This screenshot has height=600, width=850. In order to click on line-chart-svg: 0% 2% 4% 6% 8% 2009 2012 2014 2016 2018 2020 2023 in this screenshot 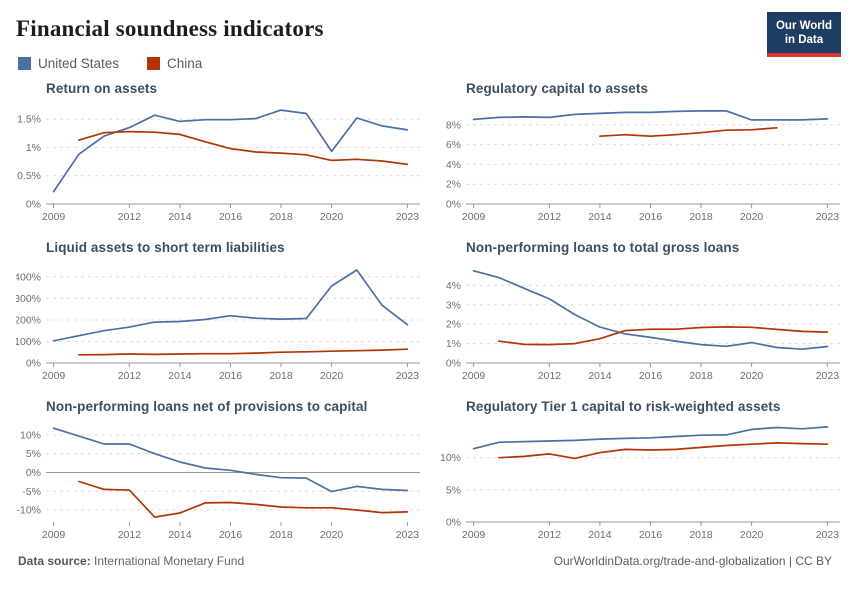, I will do `click(643, 166)`.